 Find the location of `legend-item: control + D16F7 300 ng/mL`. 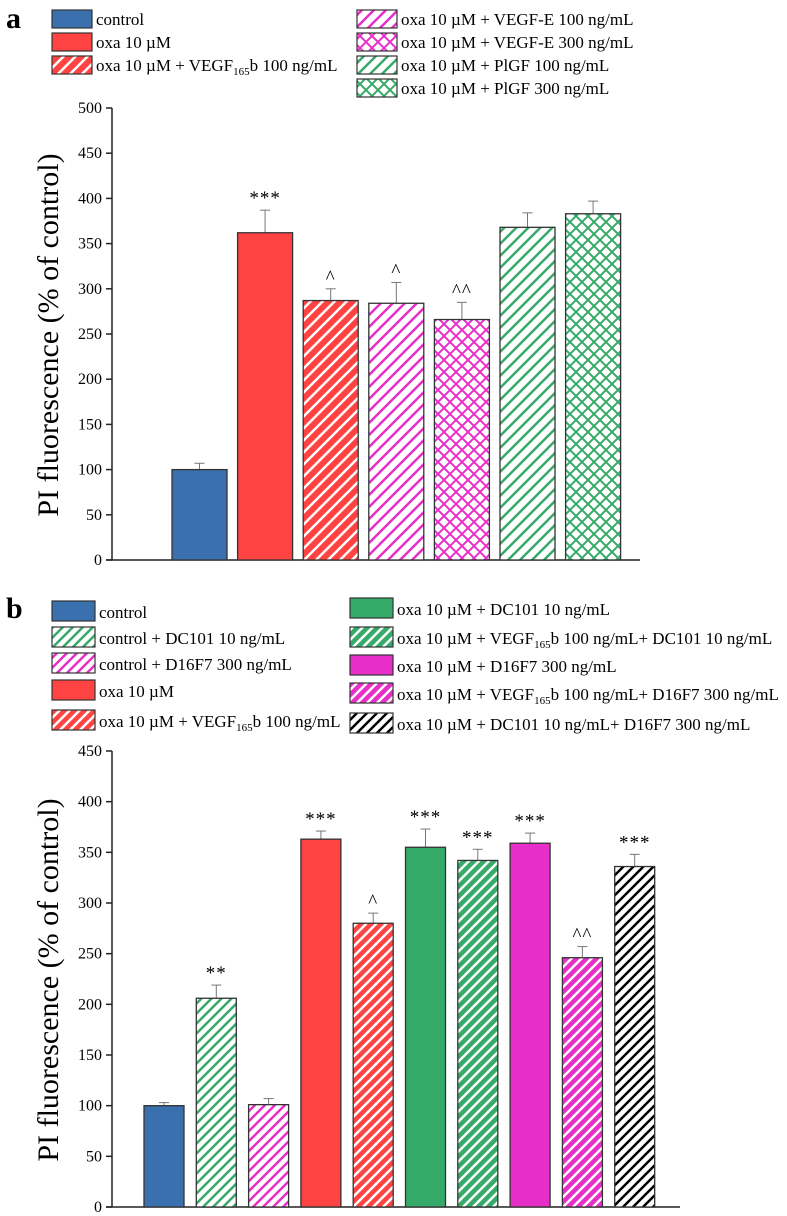

legend-item: control + D16F7 300 ng/mL is located at coordinates (171, 663).